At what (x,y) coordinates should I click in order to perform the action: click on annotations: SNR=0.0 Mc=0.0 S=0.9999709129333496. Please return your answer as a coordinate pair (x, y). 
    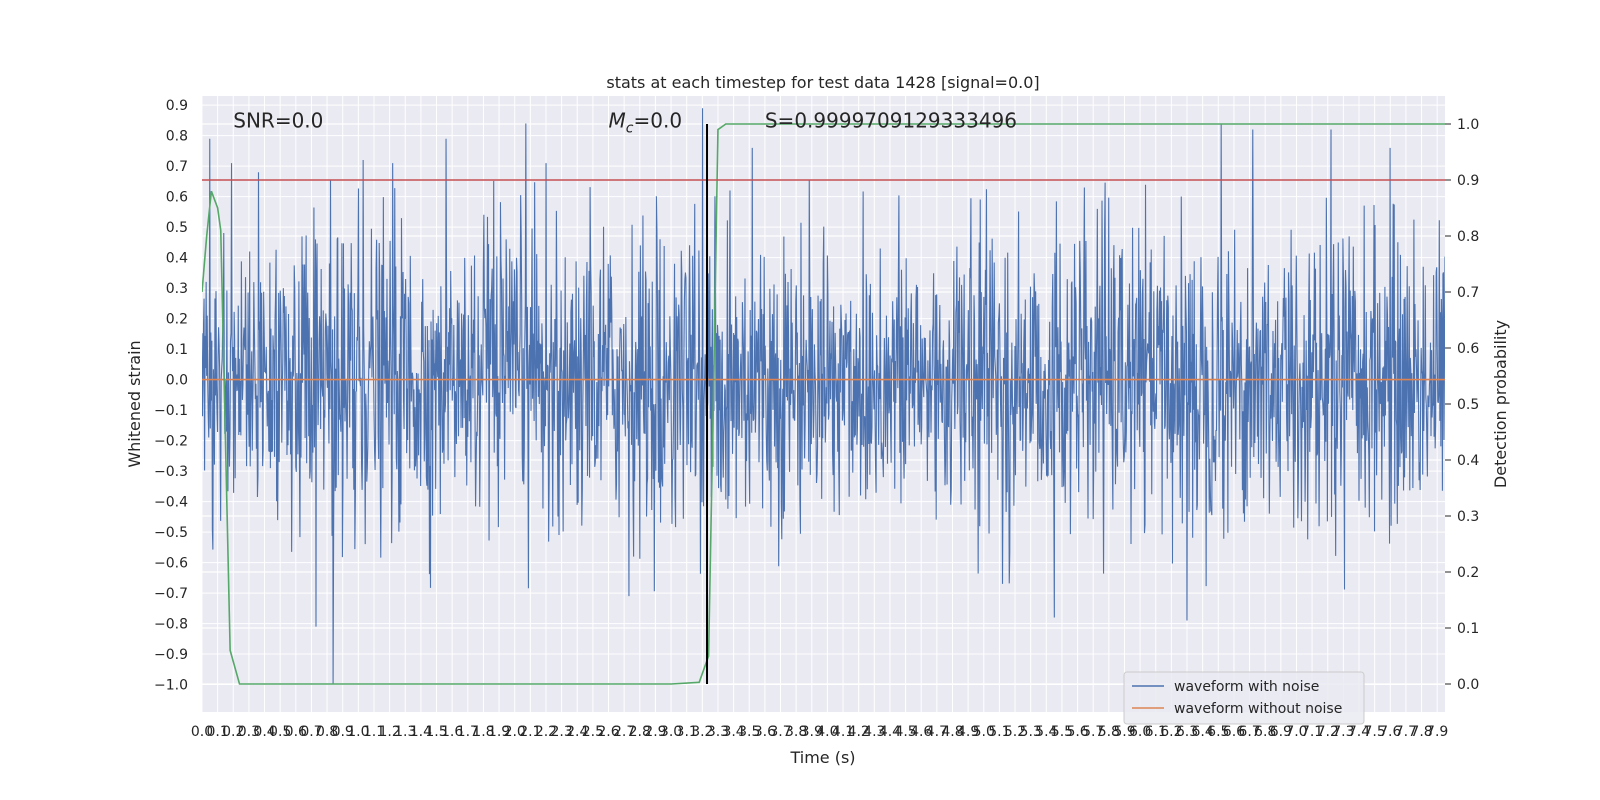
    Looking at the image, I should click on (625, 122).